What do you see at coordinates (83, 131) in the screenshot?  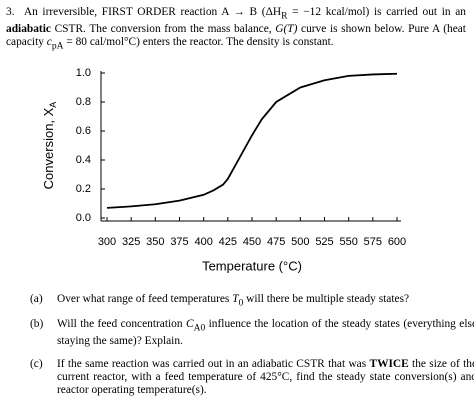 I see `y-tick-label: 0.6` at bounding box center [83, 131].